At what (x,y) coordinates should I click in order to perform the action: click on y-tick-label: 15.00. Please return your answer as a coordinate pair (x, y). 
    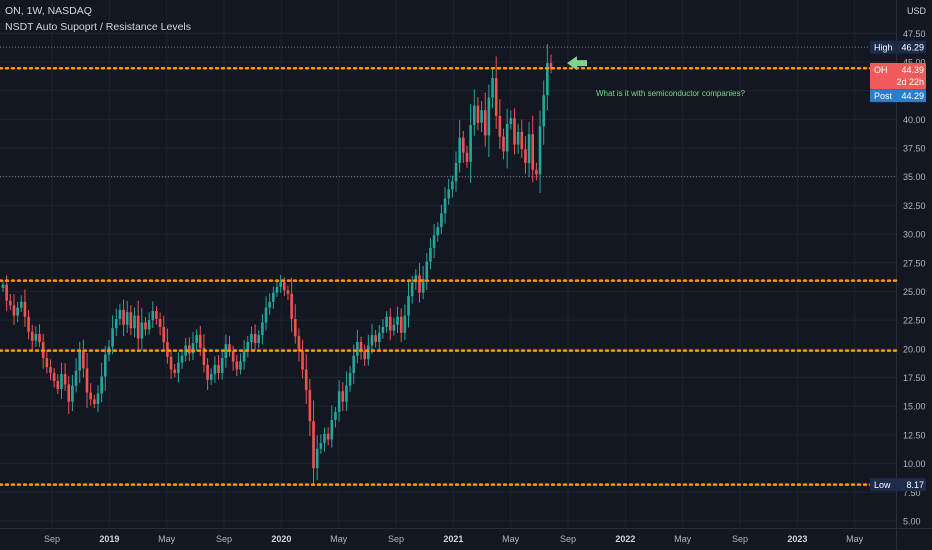
    Looking at the image, I should click on (914, 407).